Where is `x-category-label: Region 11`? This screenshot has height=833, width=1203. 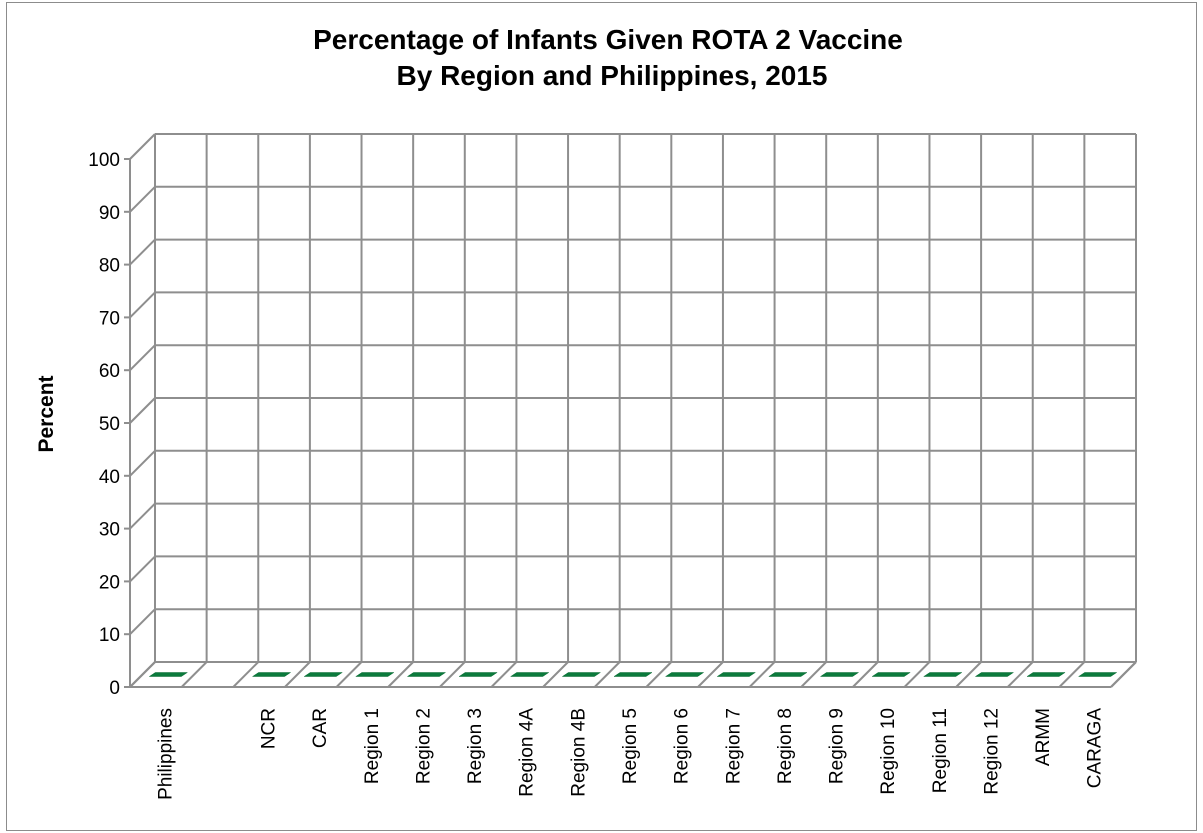
x-category-label: Region 11 is located at coordinates (940, 750).